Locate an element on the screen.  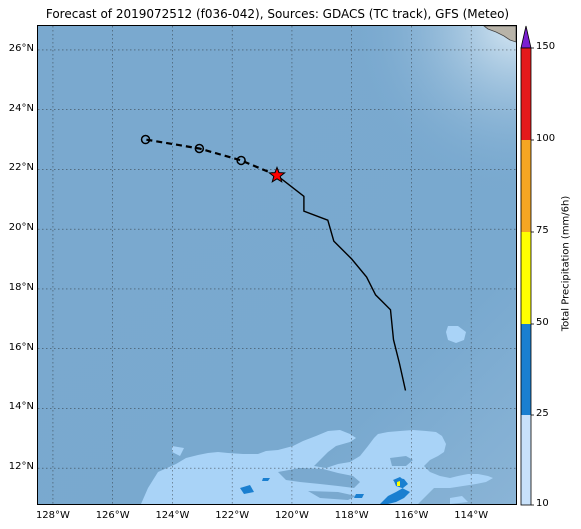
lon-tick-label: 126°W is located at coordinates (112, 515).